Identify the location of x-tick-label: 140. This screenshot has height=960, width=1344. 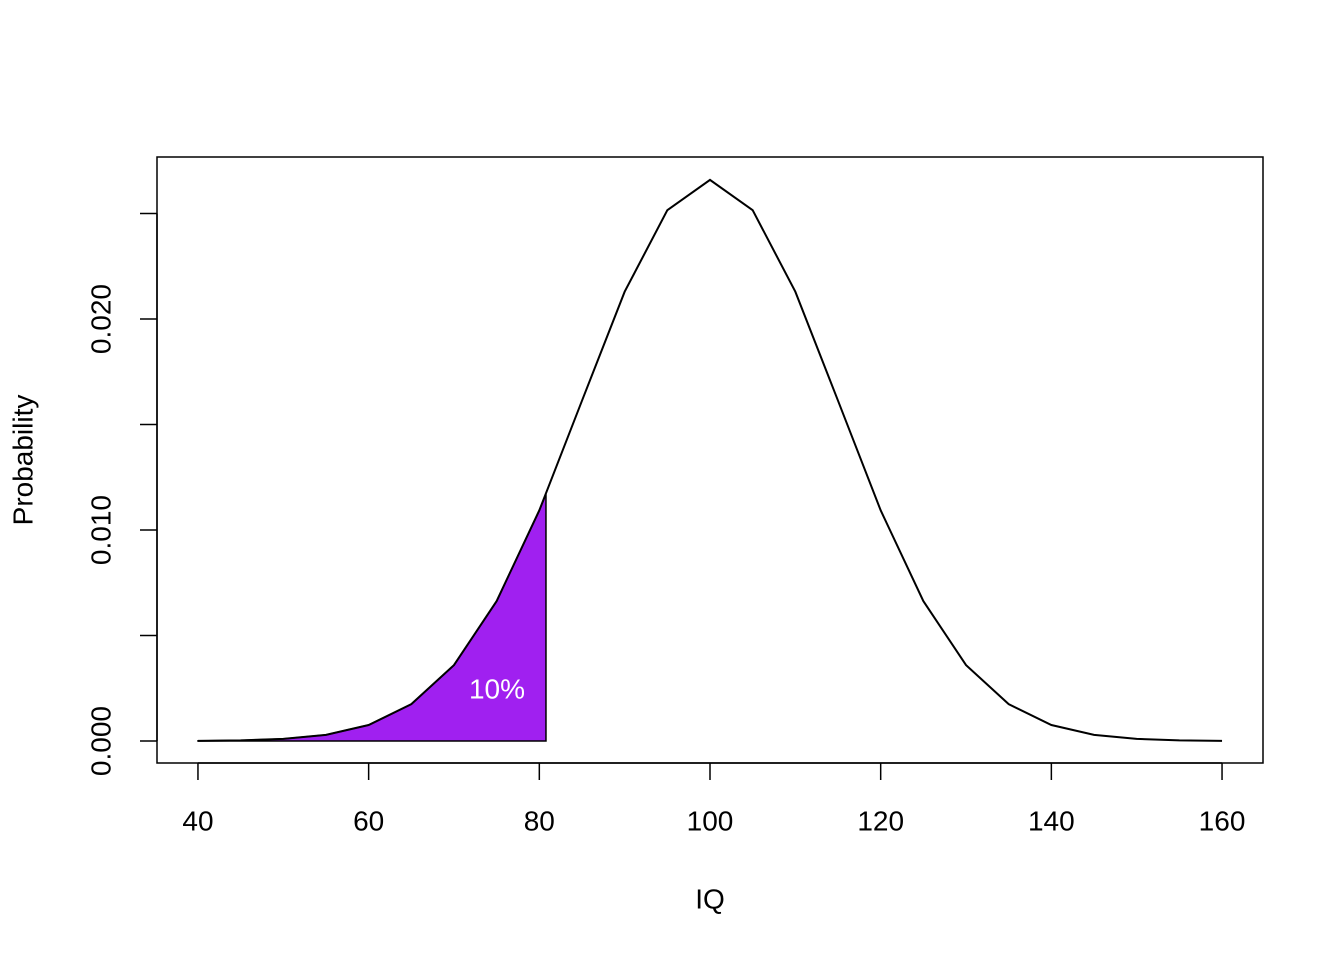
(1051, 820).